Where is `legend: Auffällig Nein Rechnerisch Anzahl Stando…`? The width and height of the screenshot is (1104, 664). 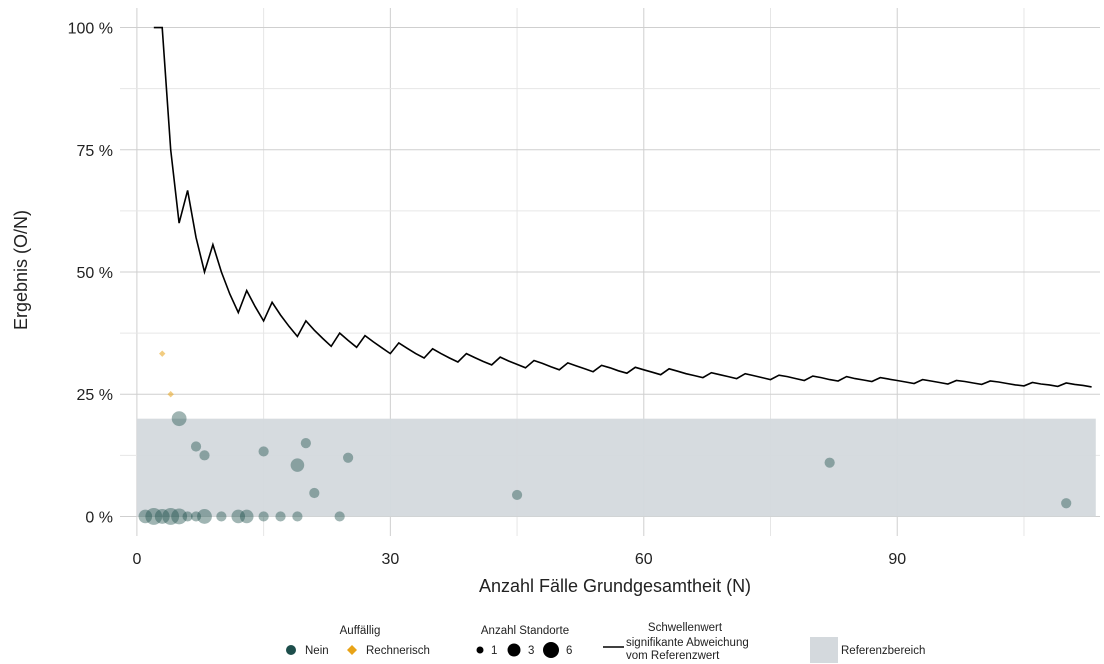 legend: Auffällig Nein Rechnerisch Anzahl Stando… is located at coordinates (605, 642).